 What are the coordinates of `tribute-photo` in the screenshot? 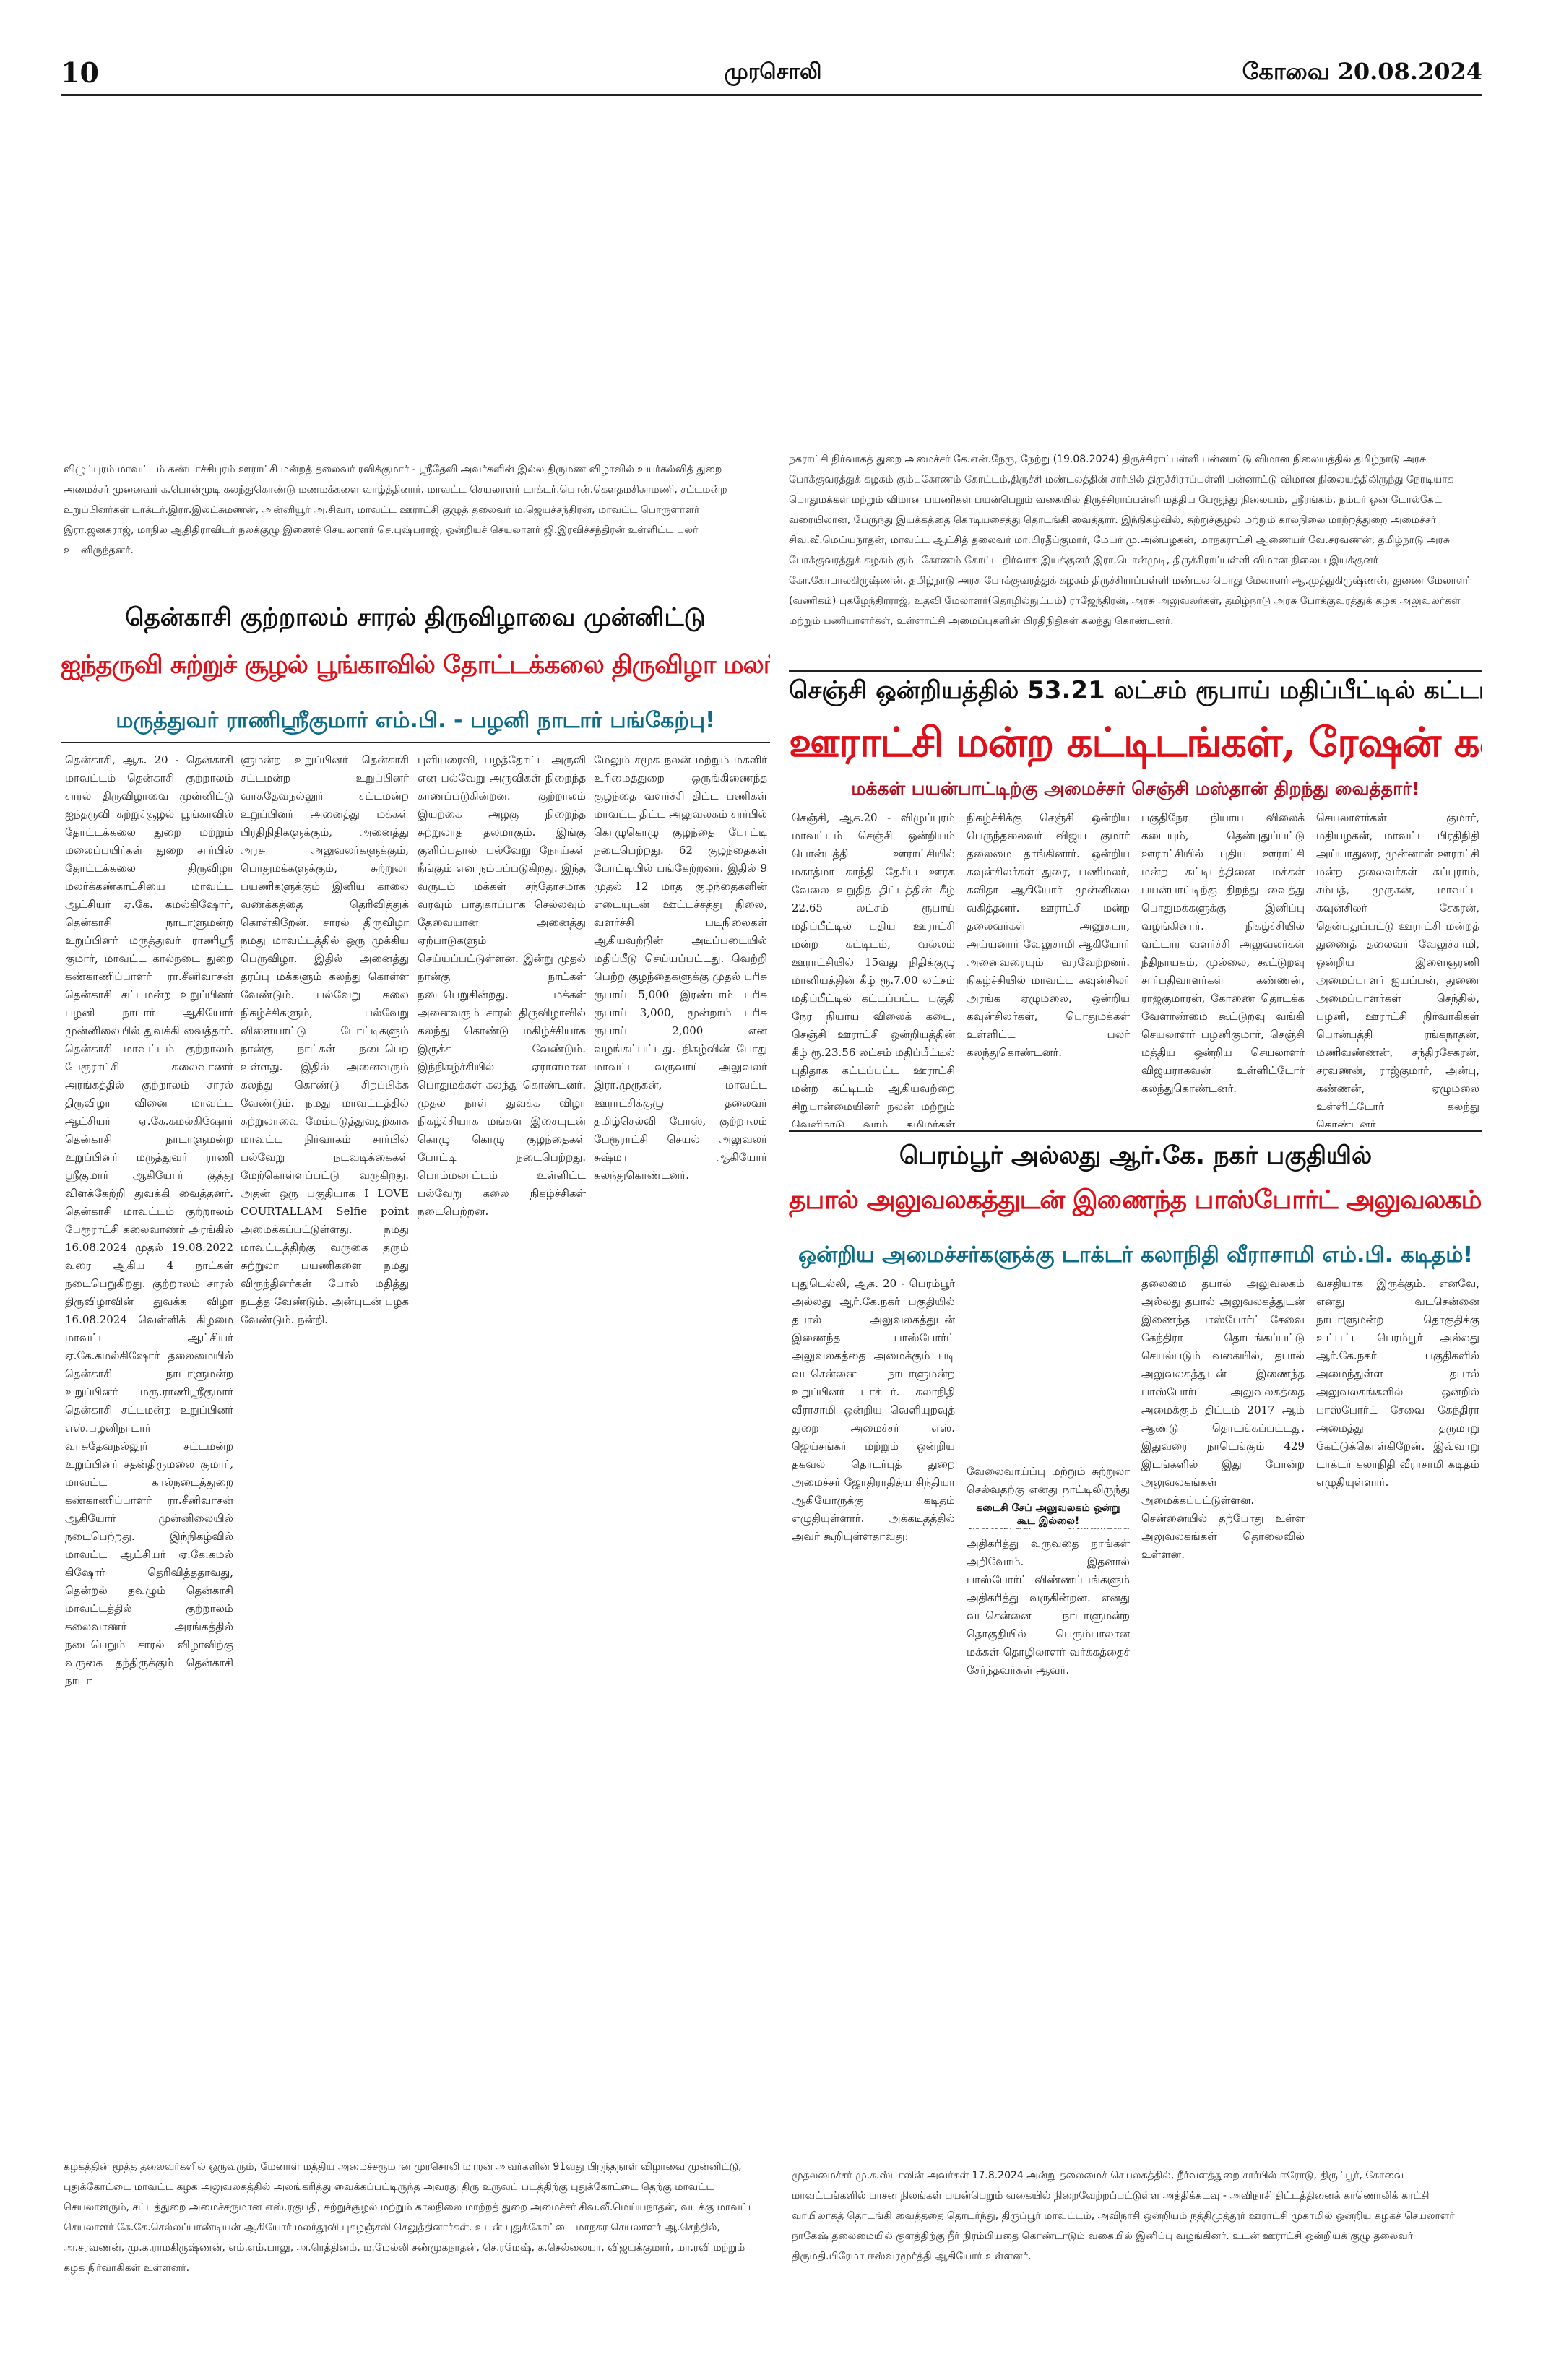 It's located at (415, 1935).